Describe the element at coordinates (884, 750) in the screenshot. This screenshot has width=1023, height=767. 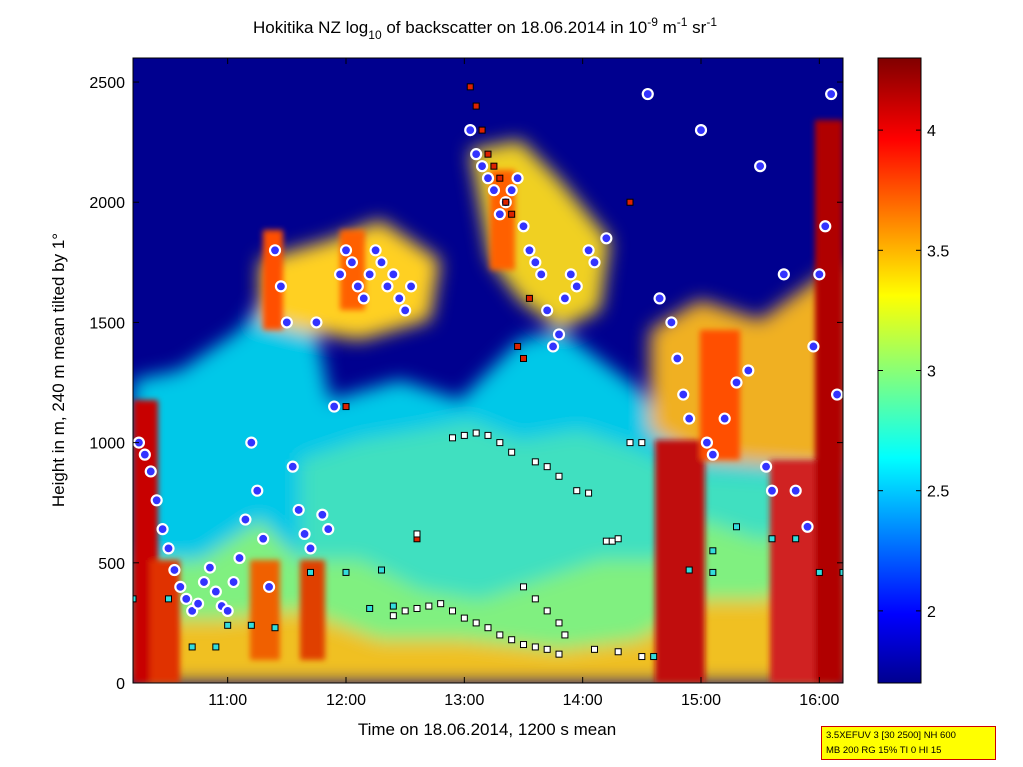
I see `info-line-2: MB 200 RG 15% TI 0 HI 15` at that location.